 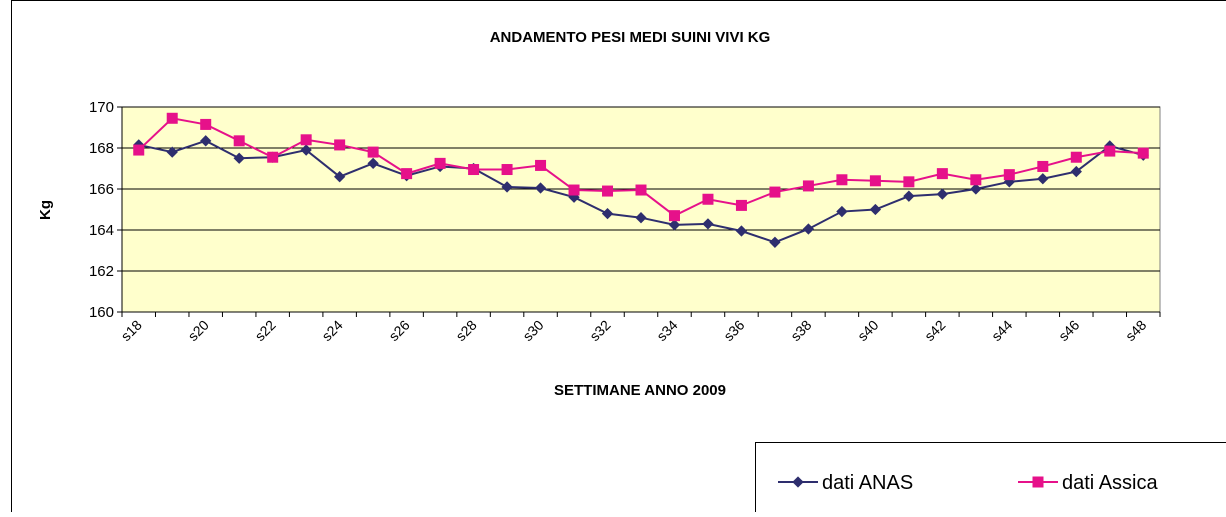 What do you see at coordinates (101, 107) in the screenshot?
I see `y-tick-label: 170` at bounding box center [101, 107].